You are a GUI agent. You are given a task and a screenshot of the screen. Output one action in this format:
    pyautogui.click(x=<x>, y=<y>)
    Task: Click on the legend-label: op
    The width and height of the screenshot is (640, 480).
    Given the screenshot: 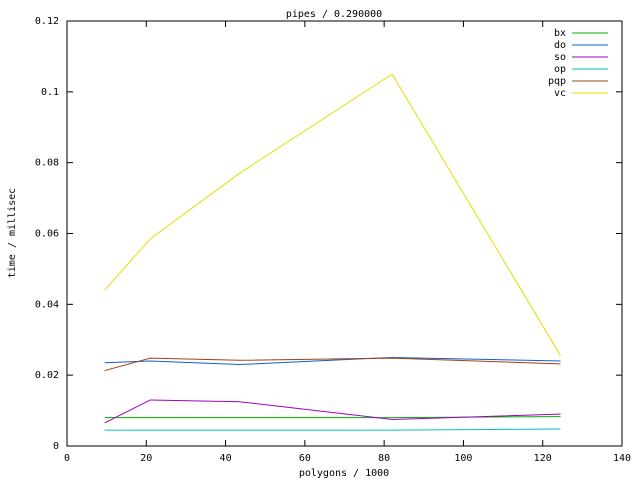 What is the action you would take?
    pyautogui.click(x=560, y=69)
    